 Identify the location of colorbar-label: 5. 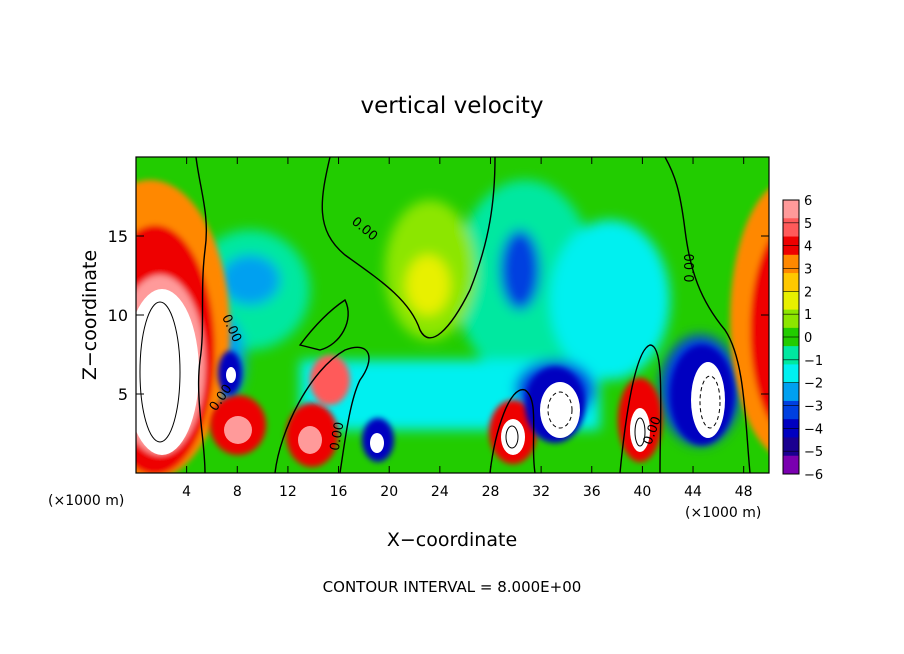
(808, 224).